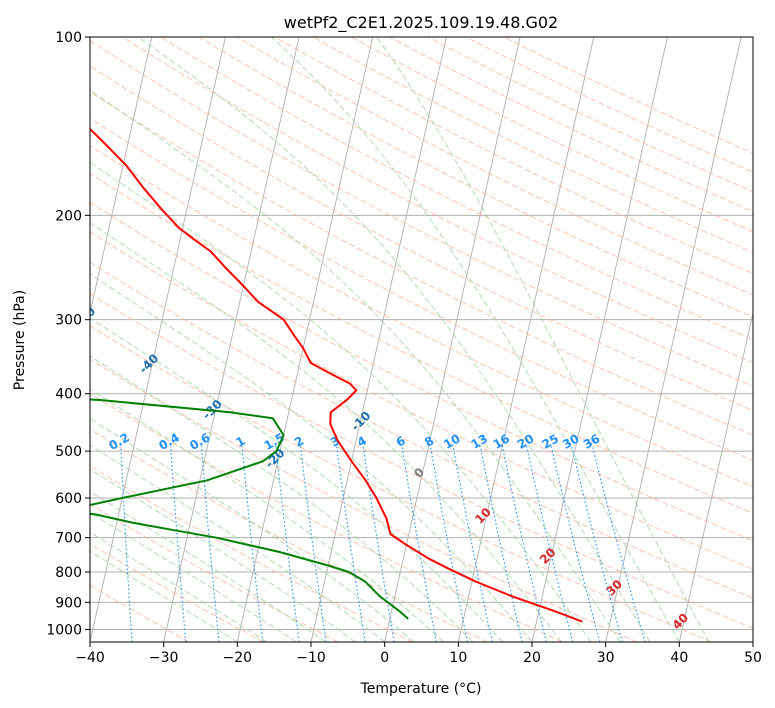 The image size is (775, 708). I want to click on mixing-ratio-label: 2, so click(299, 441).